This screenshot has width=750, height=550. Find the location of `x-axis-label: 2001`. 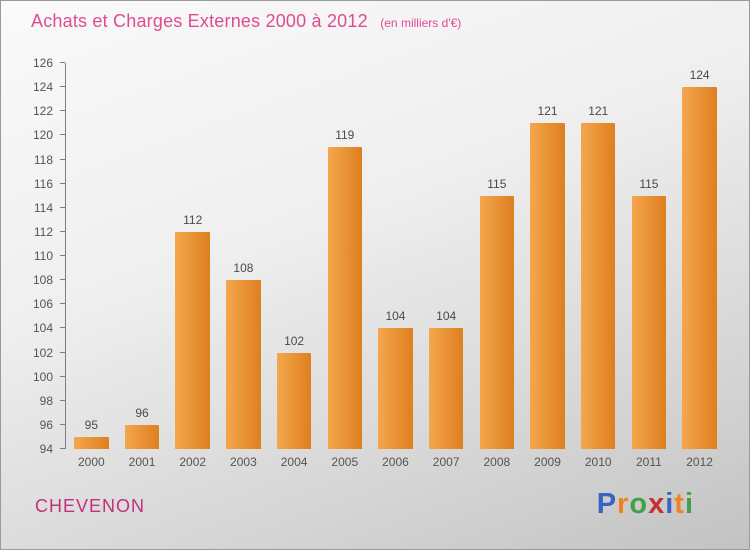

x-axis-label: 2001 is located at coordinates (142, 462).